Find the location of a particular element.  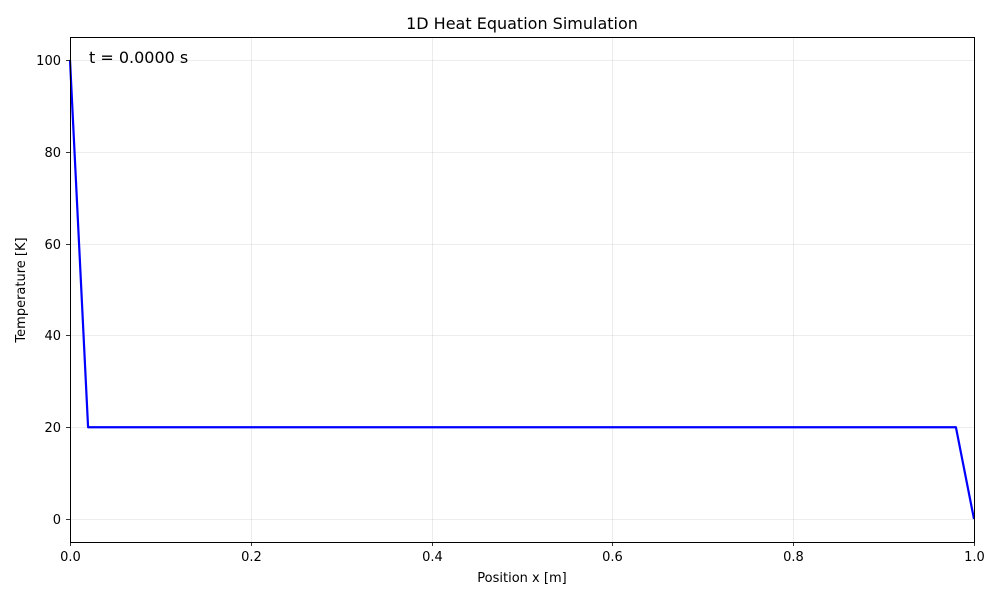

time-annotation: t = 0.0000 s is located at coordinates (138, 57).